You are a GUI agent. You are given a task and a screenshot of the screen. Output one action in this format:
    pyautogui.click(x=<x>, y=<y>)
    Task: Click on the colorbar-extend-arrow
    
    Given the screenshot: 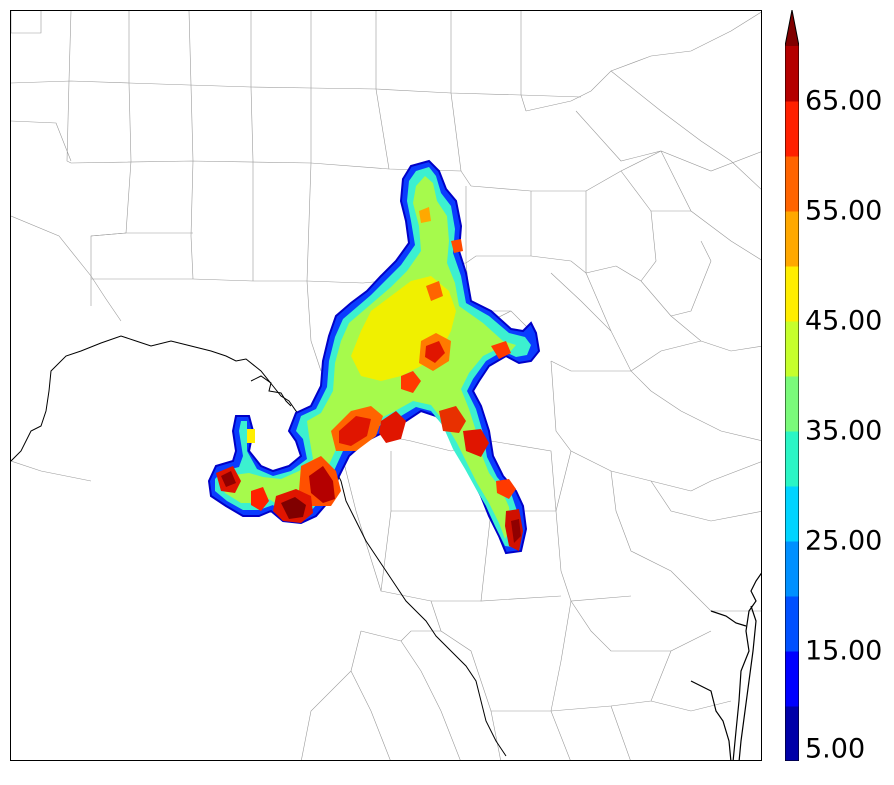 What is the action you would take?
    pyautogui.click(x=792, y=28)
    